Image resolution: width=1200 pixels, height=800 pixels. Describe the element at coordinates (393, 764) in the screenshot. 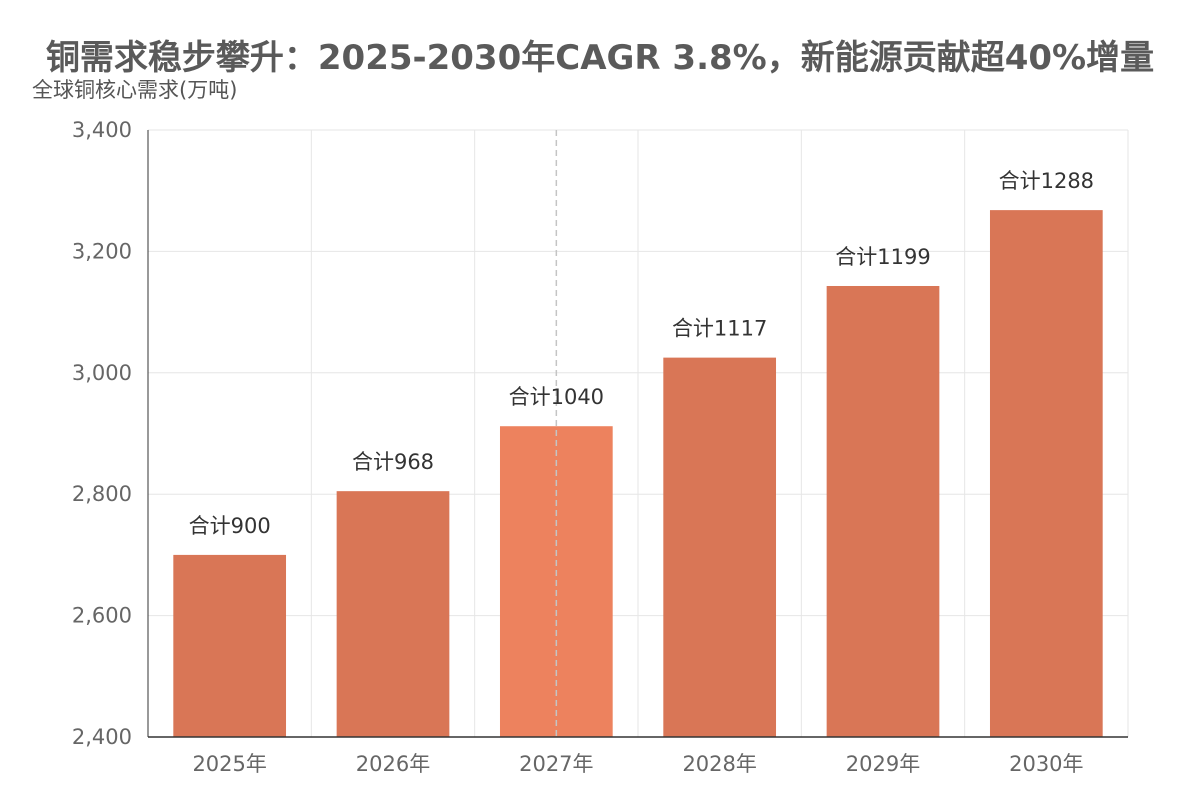

I see `x-tick-label: 2026年` at that location.